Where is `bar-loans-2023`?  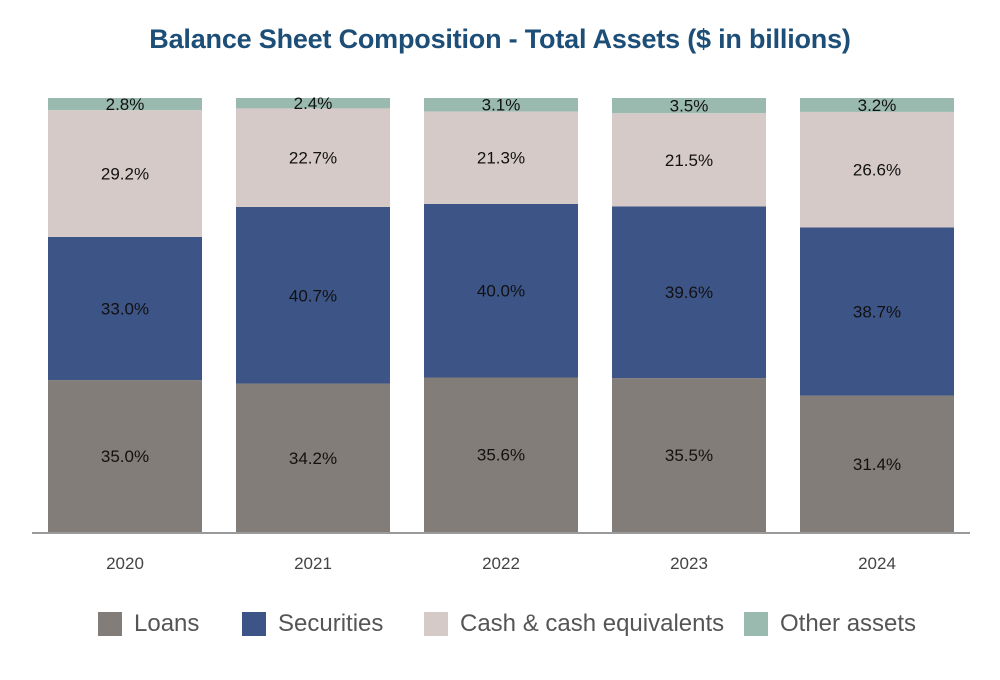
bar-loans-2023 is located at coordinates (689, 455).